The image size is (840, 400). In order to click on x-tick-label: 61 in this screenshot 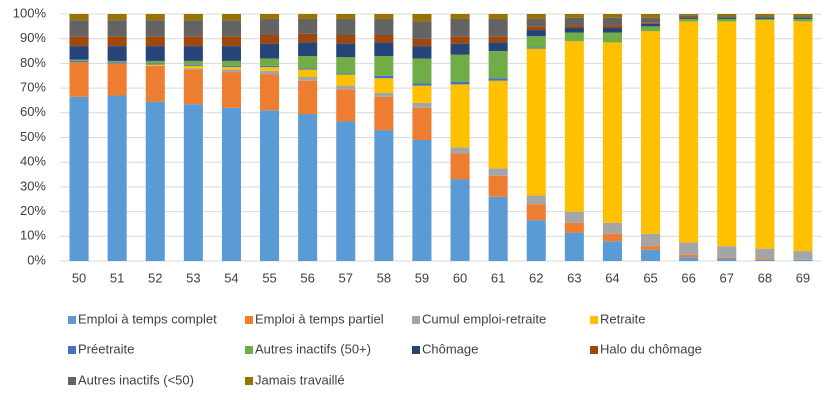, I will do `click(498, 277)`.